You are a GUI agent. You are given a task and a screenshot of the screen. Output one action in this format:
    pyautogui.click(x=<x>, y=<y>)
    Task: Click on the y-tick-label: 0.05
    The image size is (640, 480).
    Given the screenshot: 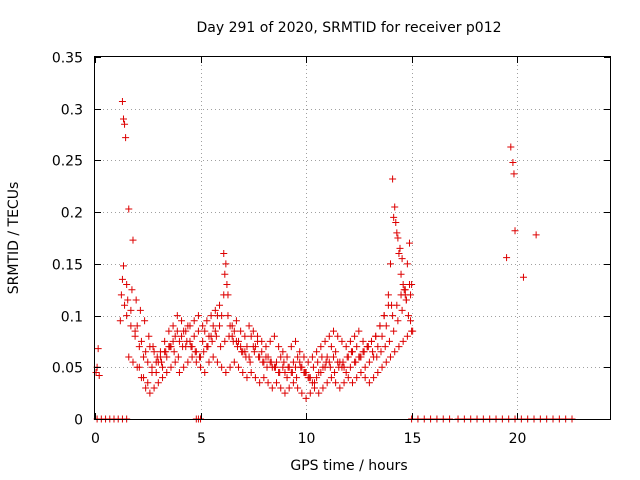 What is the action you would take?
    pyautogui.click(x=67, y=369)
    